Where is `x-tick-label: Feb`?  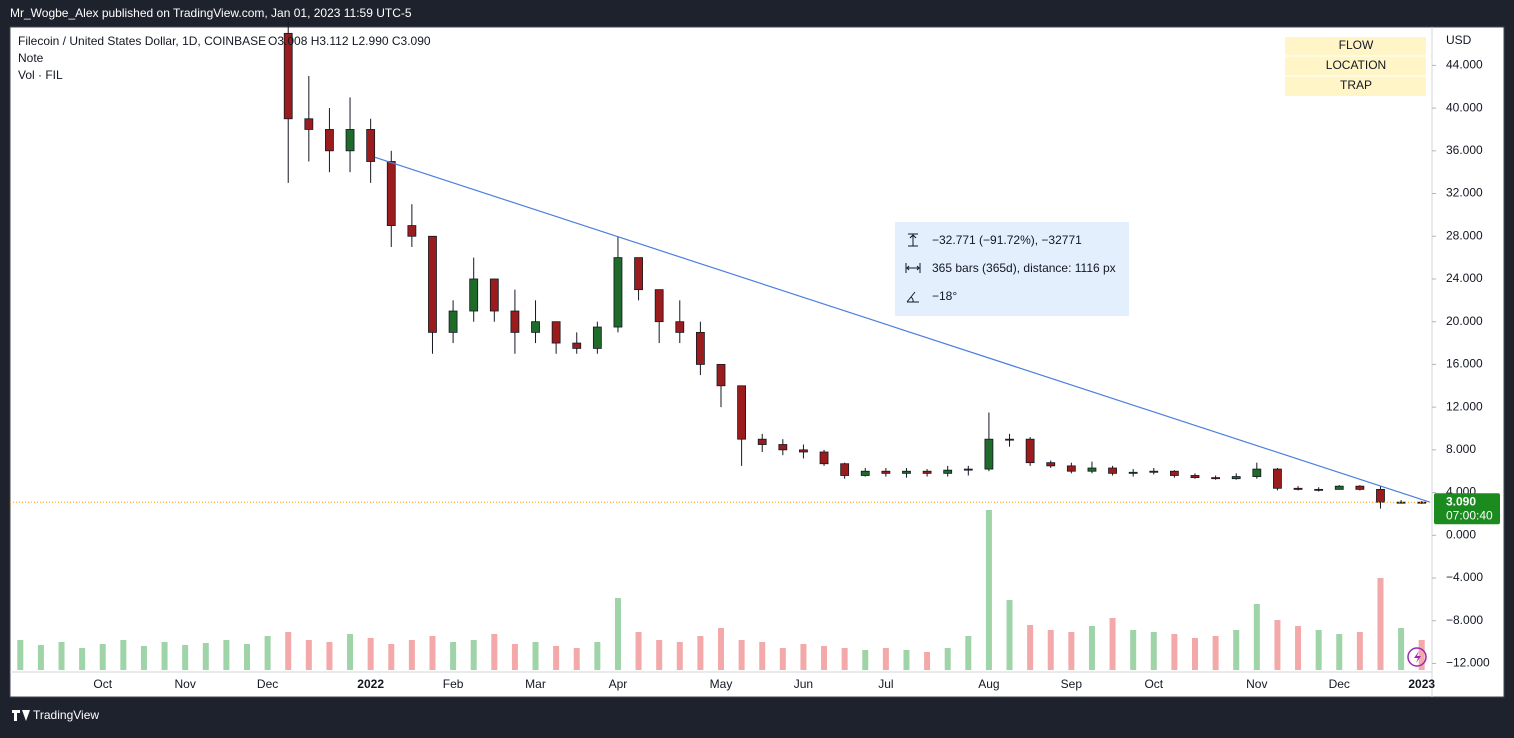 x-tick-label: Feb is located at coordinates (453, 684).